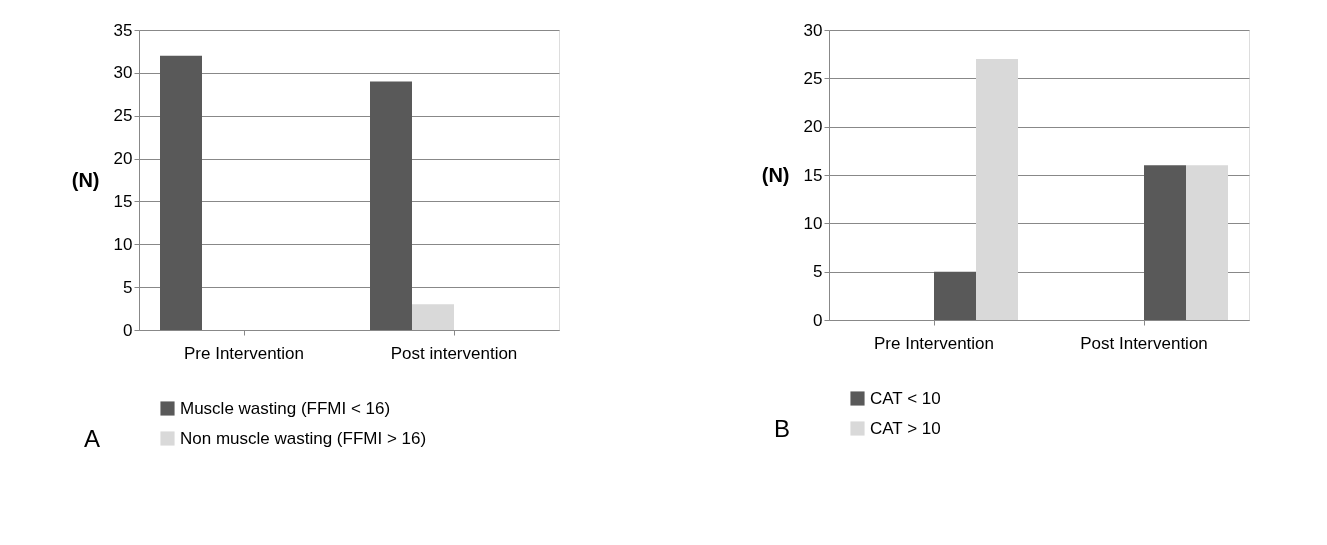  What do you see at coordinates (285, 408) in the screenshot?
I see `legend-label: Muscle wasting (FFMI < 16)` at bounding box center [285, 408].